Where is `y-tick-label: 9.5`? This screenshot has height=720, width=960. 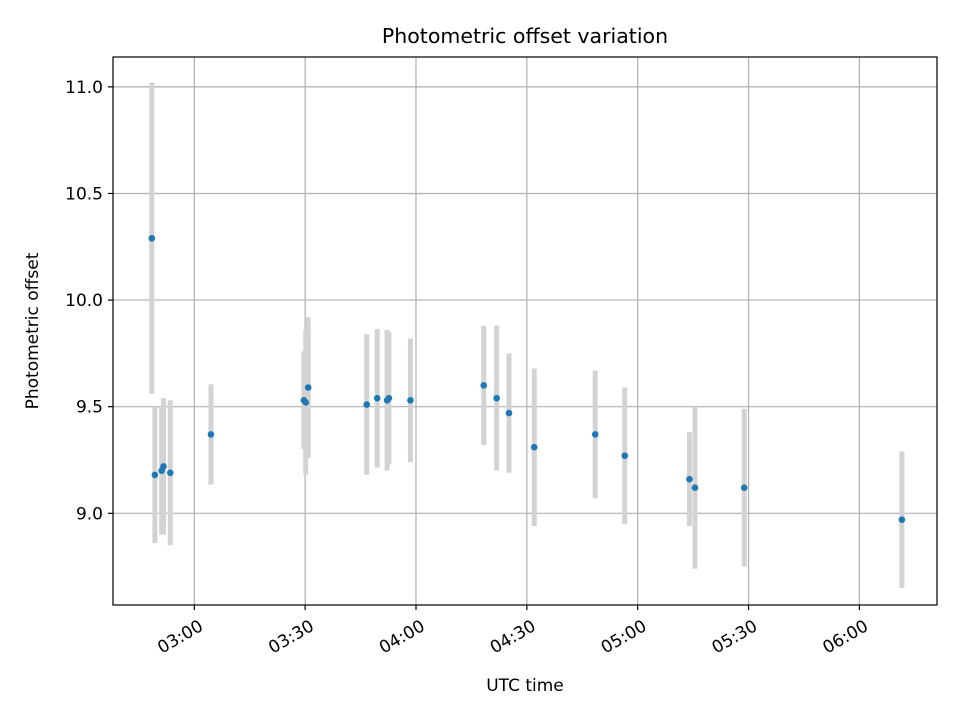
y-tick-label: 9.5 is located at coordinates (89, 408).